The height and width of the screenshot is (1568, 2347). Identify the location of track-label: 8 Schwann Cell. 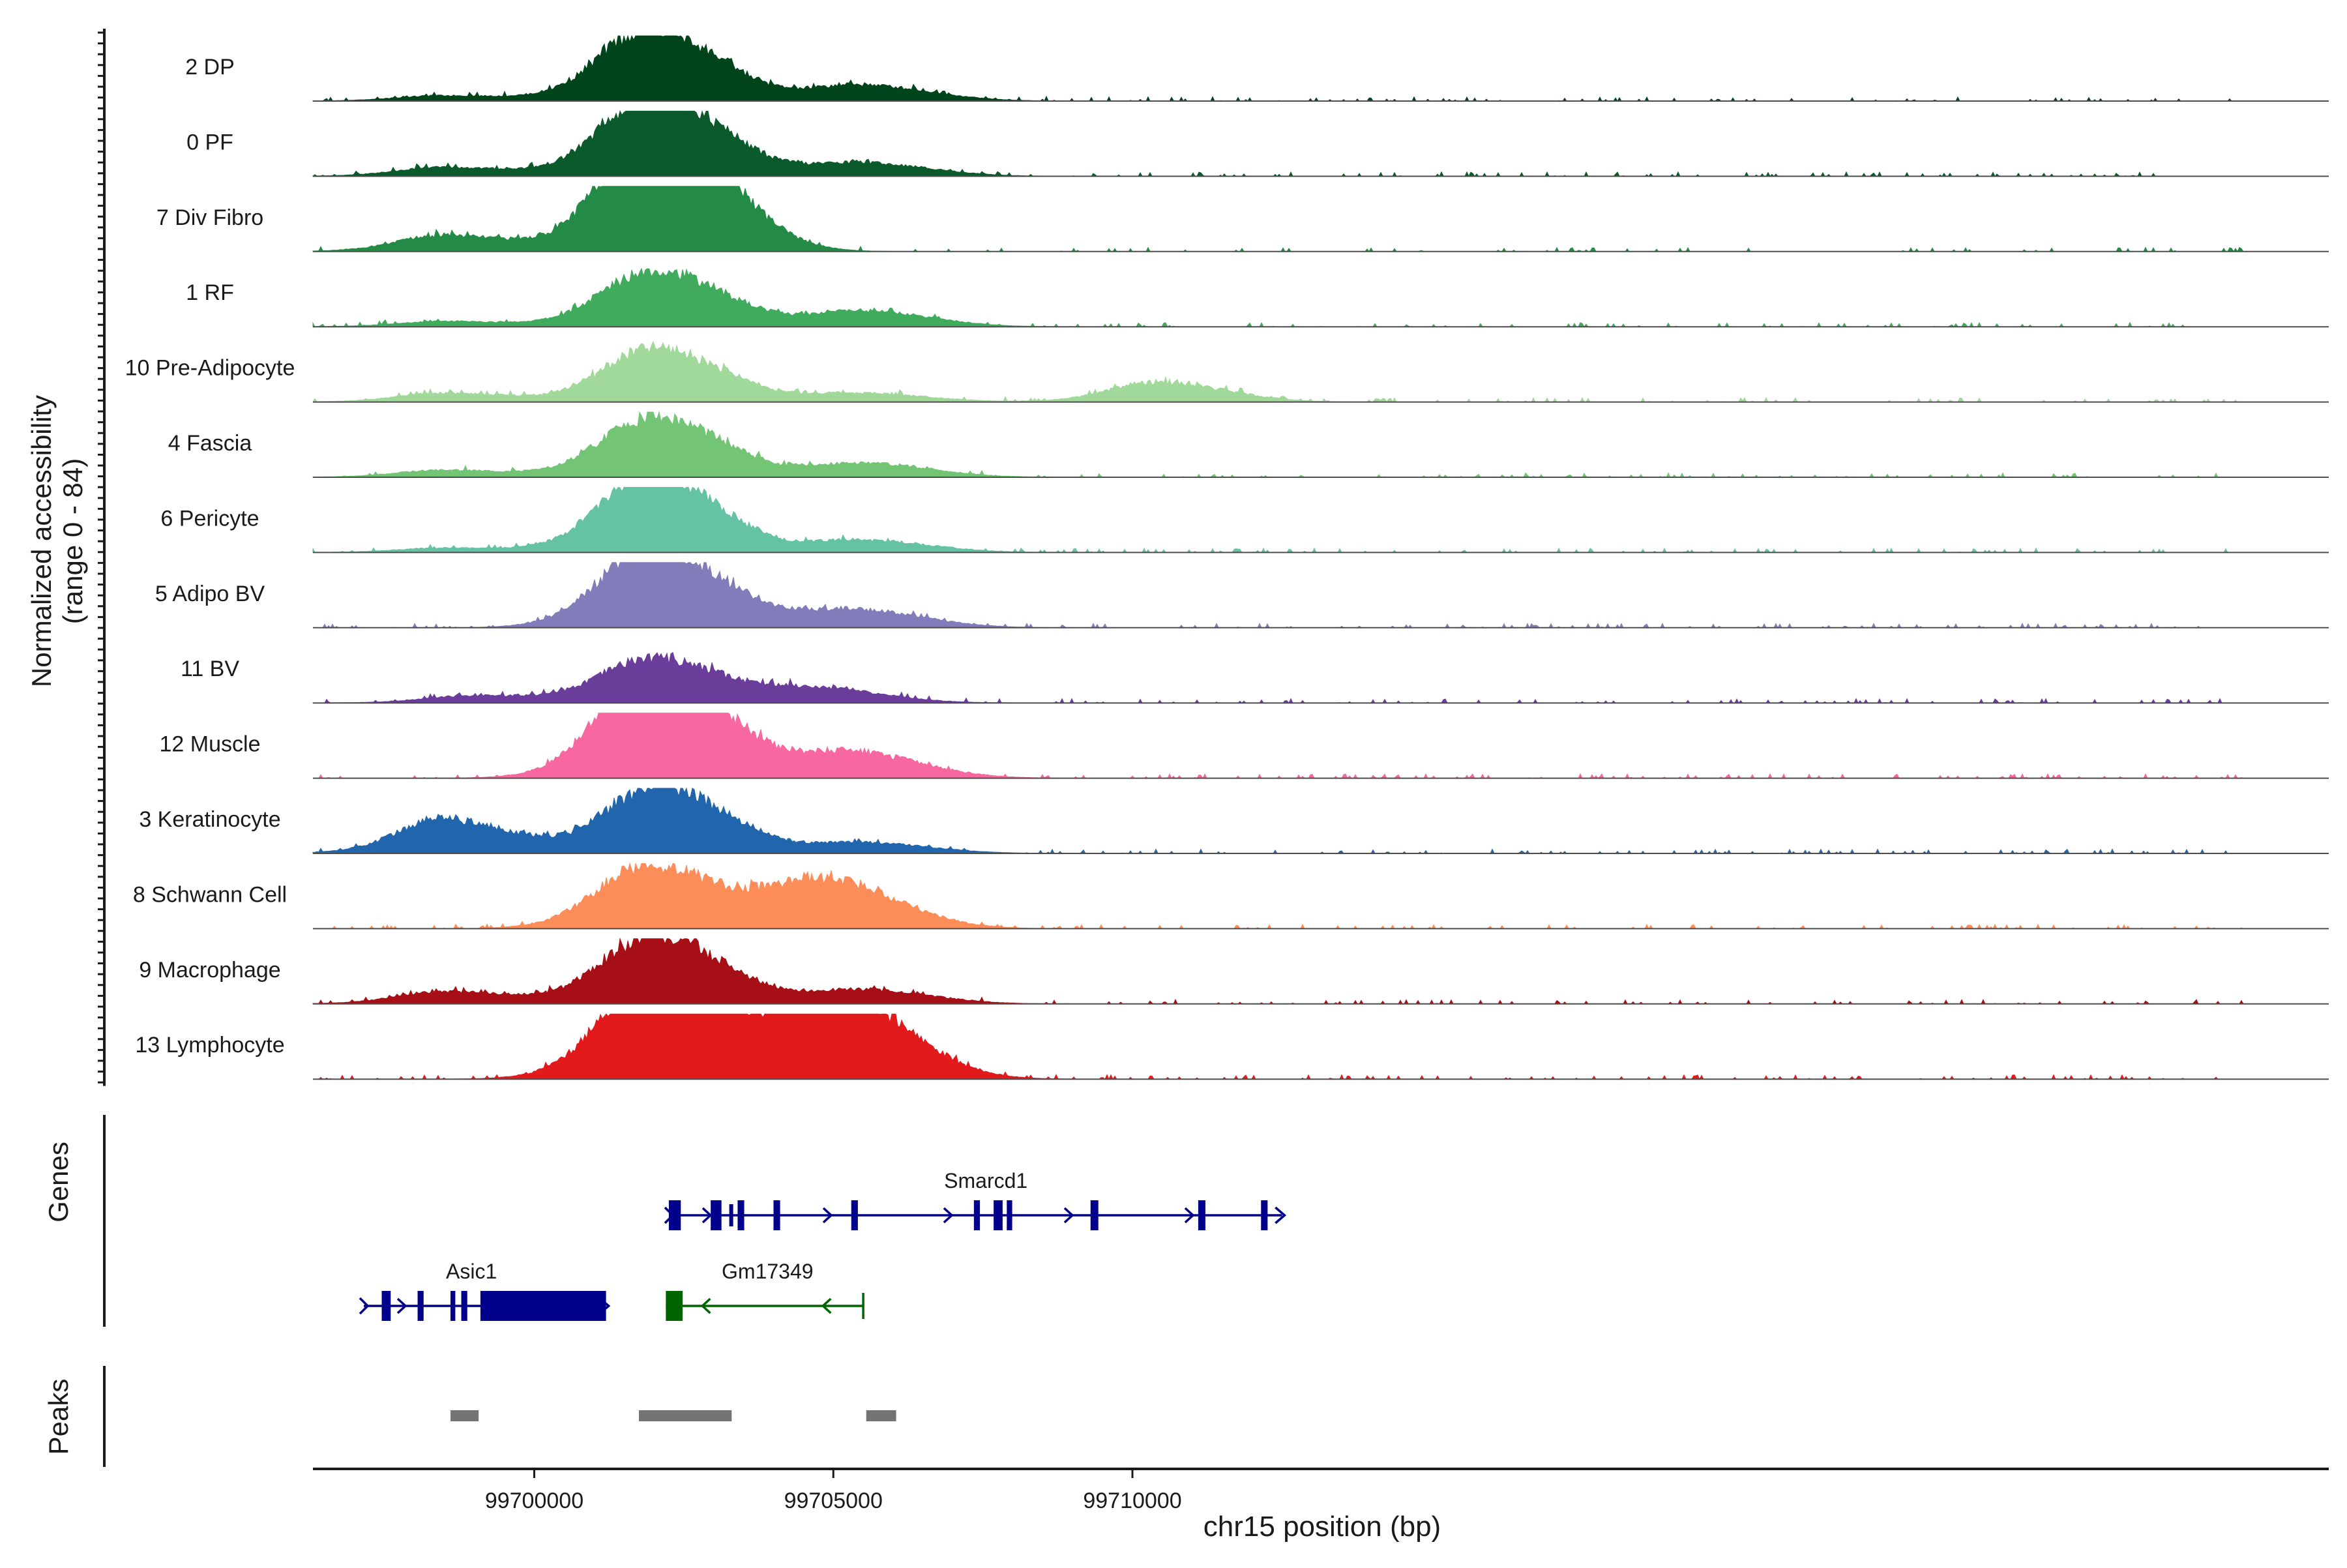
(210, 895).